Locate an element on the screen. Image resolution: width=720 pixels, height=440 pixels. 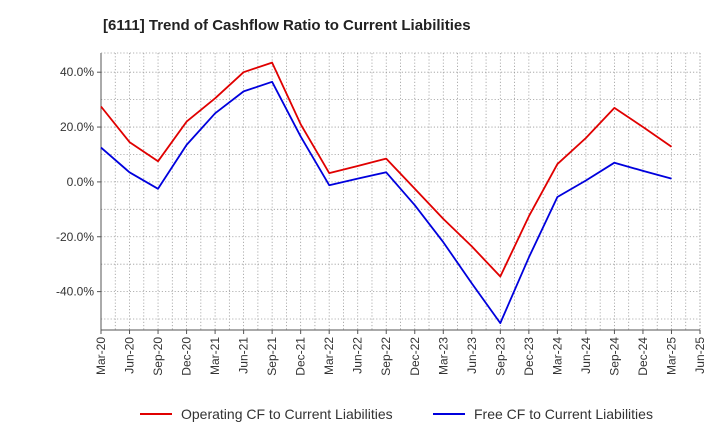
x-tick-label: Sep-21 is located at coordinates (272, 356).